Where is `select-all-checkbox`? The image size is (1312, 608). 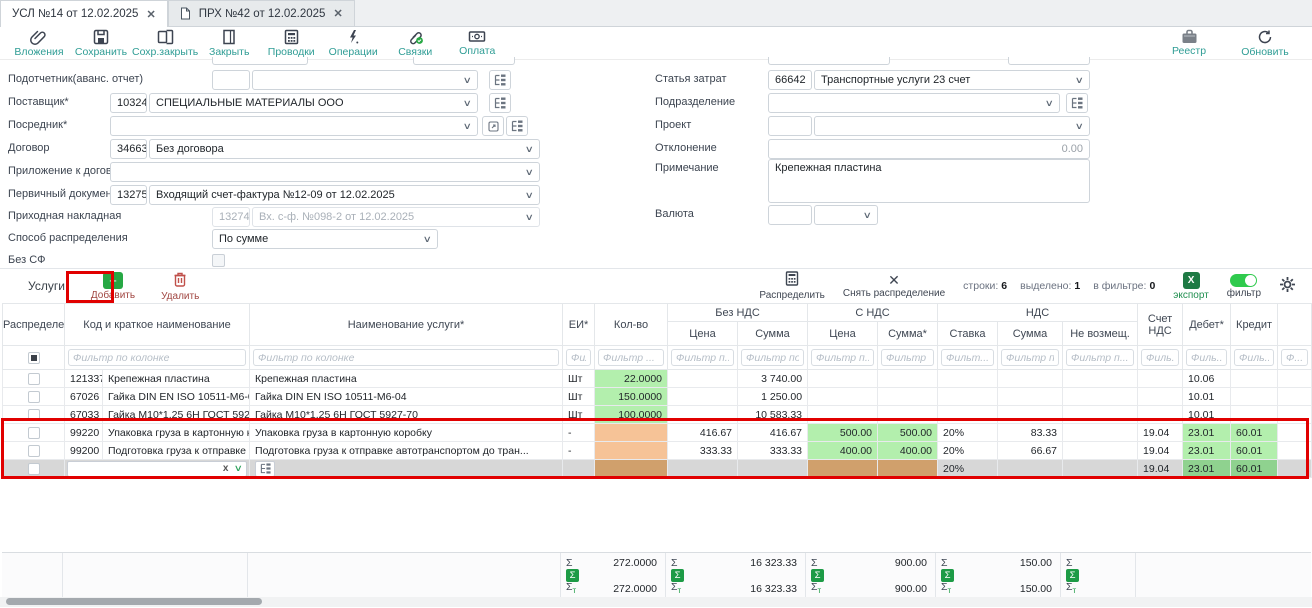
select-all-checkbox is located at coordinates (33, 357).